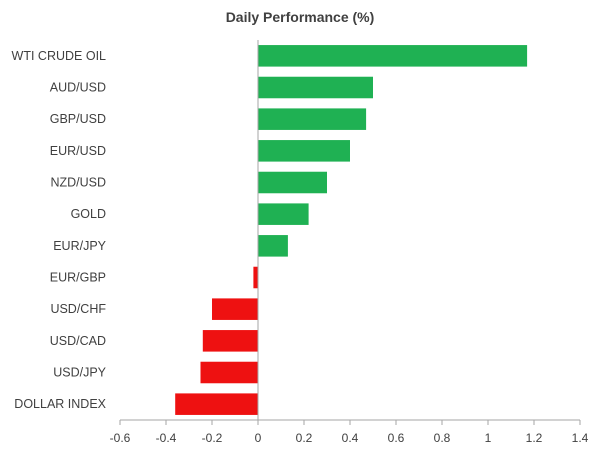 This screenshot has width=600, height=458. I want to click on x-tick-label: 0.4, so click(350, 438).